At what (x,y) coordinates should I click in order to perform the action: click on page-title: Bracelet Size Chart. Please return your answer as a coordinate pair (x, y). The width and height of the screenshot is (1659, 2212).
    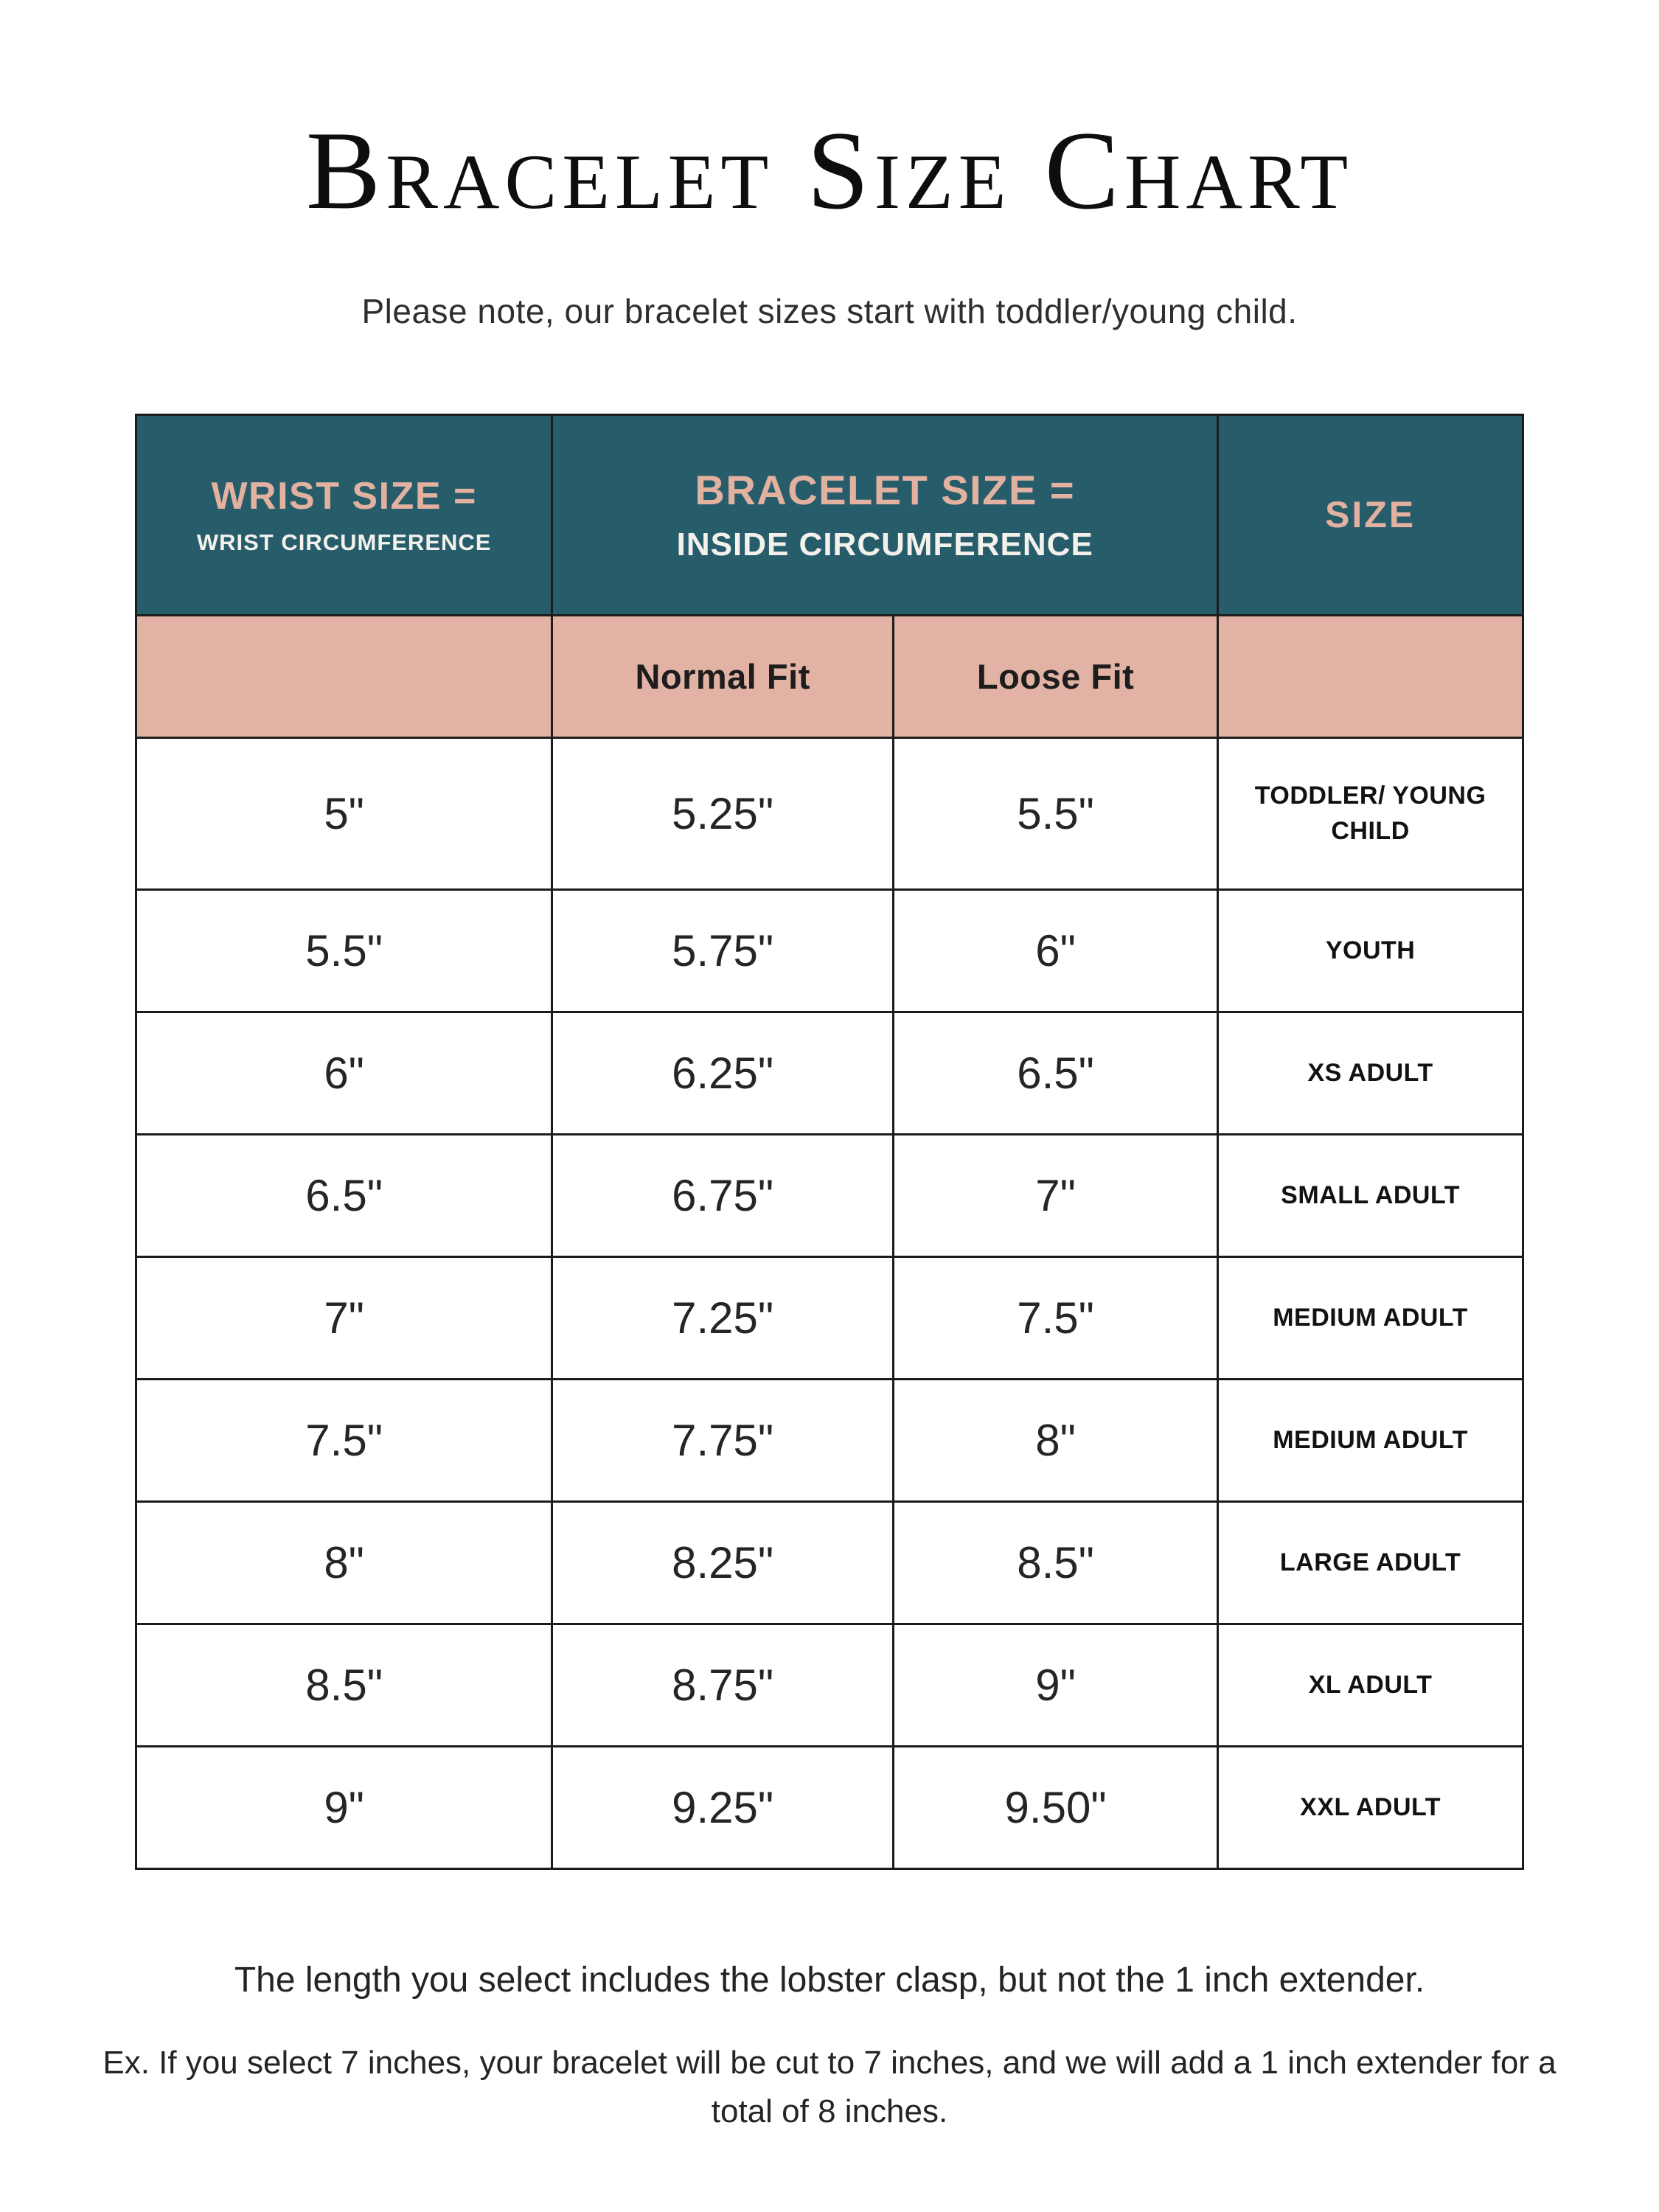
    Looking at the image, I should click on (829, 170).